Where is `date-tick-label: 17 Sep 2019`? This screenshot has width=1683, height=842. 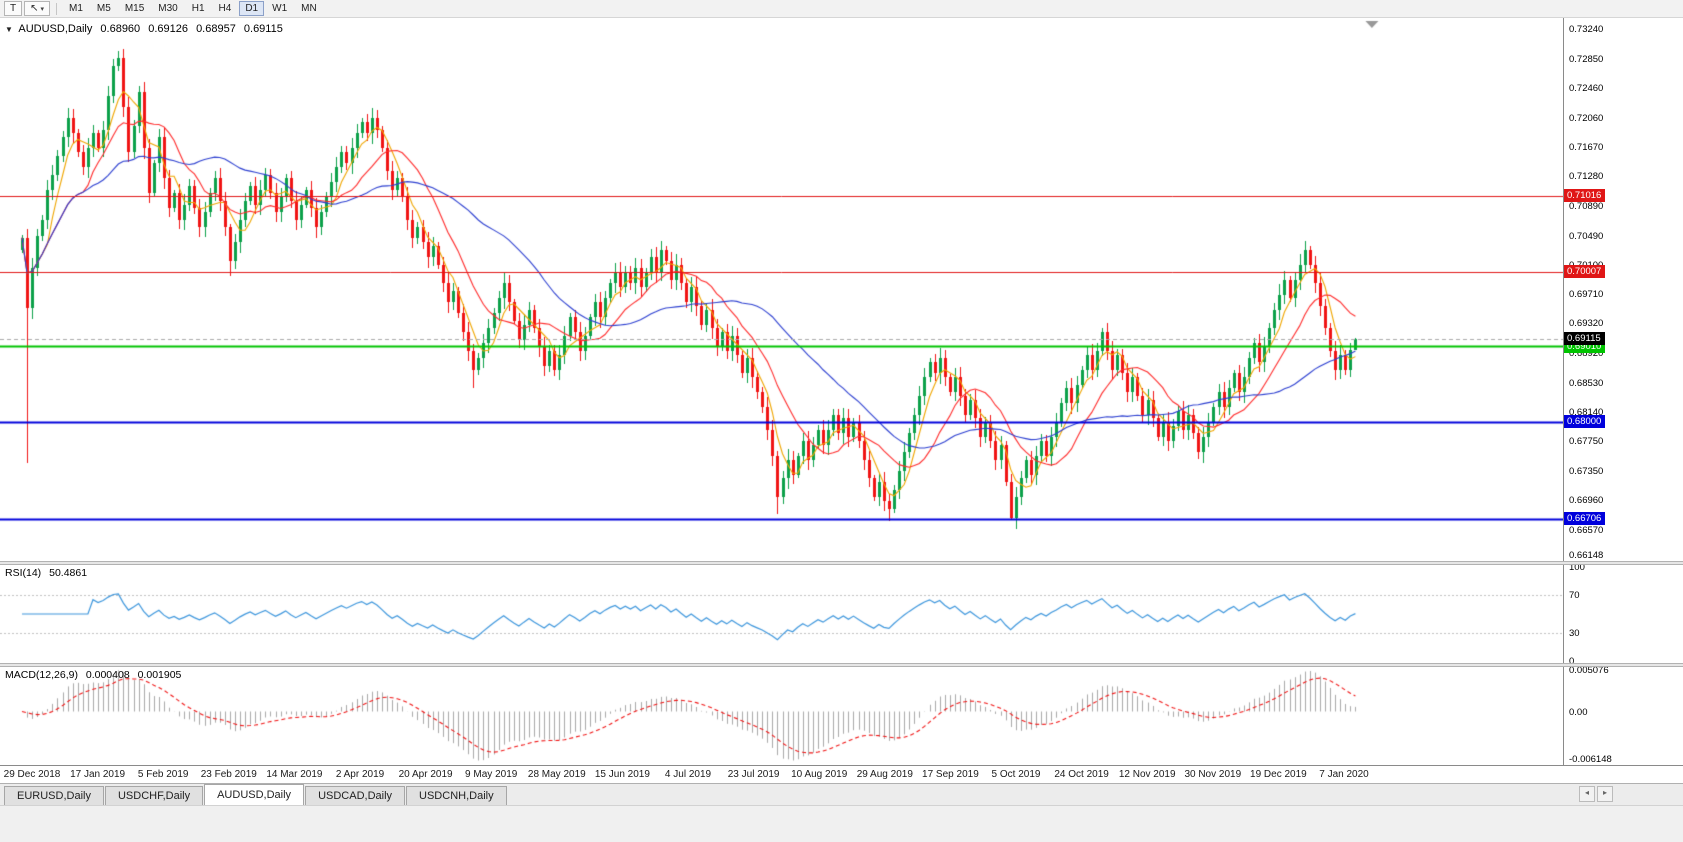 date-tick-label: 17 Sep 2019 is located at coordinates (950, 774).